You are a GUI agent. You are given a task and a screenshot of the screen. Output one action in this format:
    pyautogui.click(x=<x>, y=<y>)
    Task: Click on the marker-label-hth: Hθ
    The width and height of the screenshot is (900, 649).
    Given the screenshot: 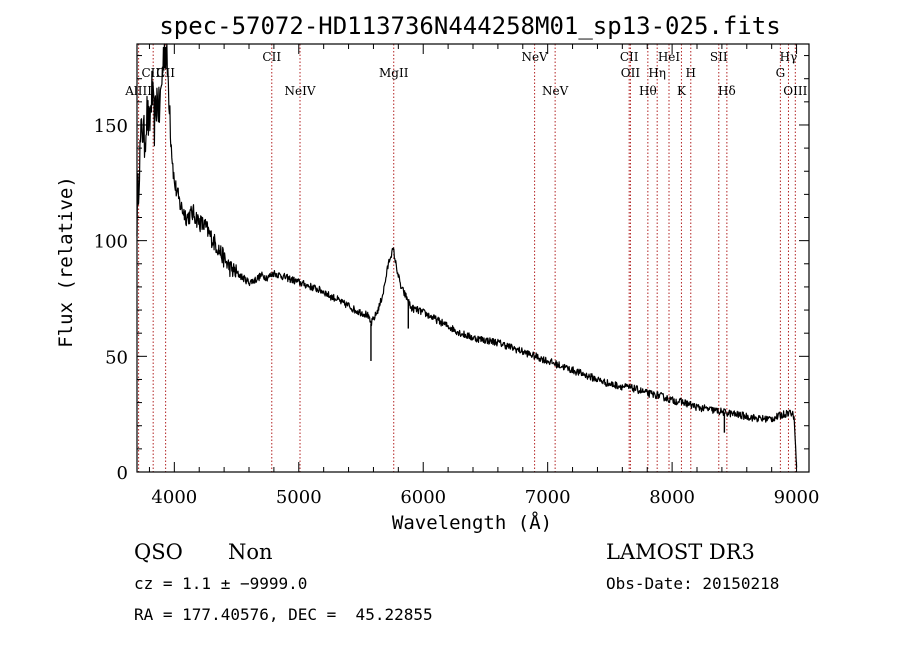 What is the action you would take?
    pyautogui.click(x=648, y=91)
    